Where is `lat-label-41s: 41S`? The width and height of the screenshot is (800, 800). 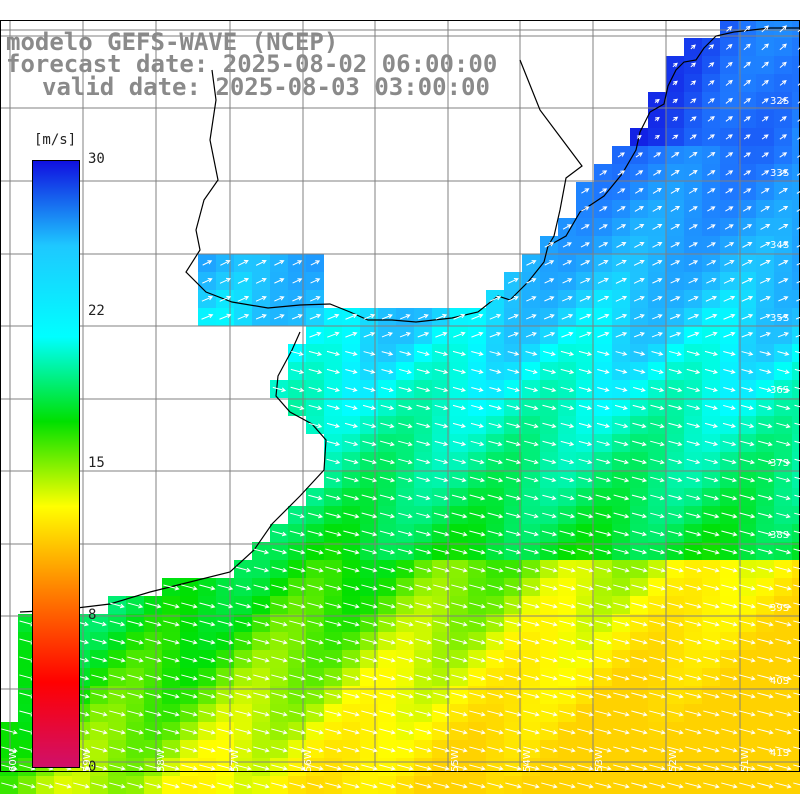 lat-label-41s: 41S is located at coordinates (780, 753).